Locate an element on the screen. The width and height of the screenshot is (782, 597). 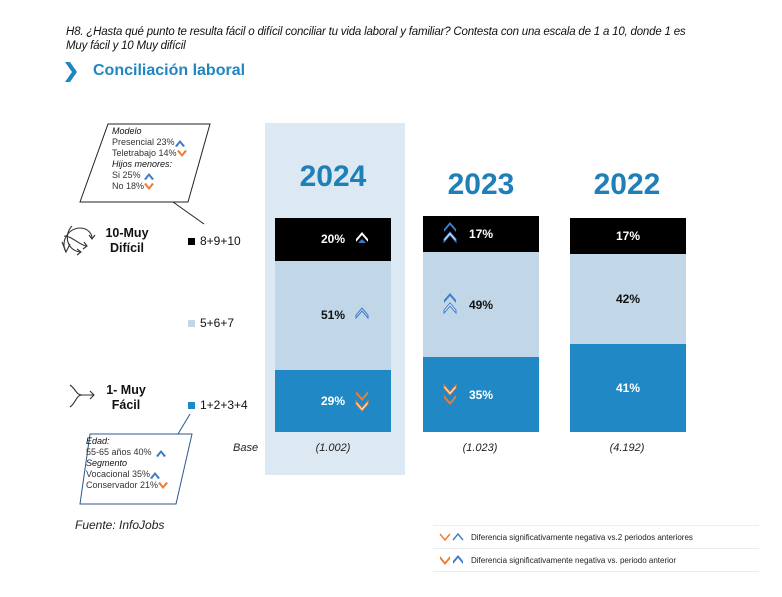
bar-segment-2024-1-2-3-4: 29% is located at coordinates (333, 400).